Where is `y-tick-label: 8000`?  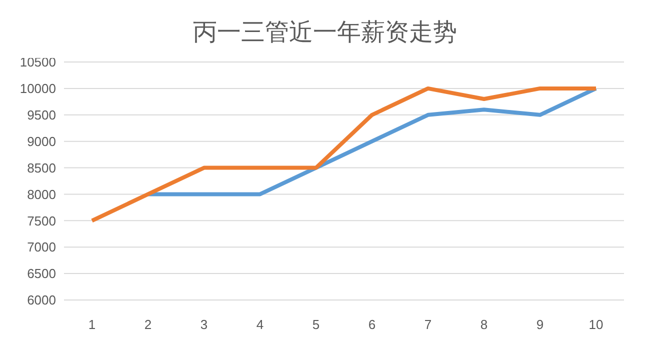
y-tick-label: 8000 is located at coordinates (41, 194).